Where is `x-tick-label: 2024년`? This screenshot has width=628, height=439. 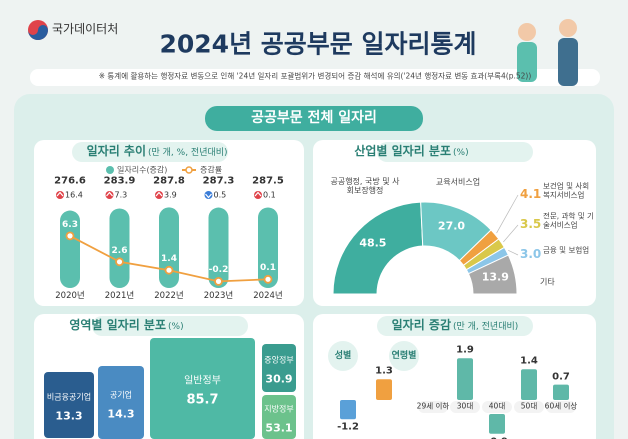
x-tick-label: 2024년 is located at coordinates (268, 296).